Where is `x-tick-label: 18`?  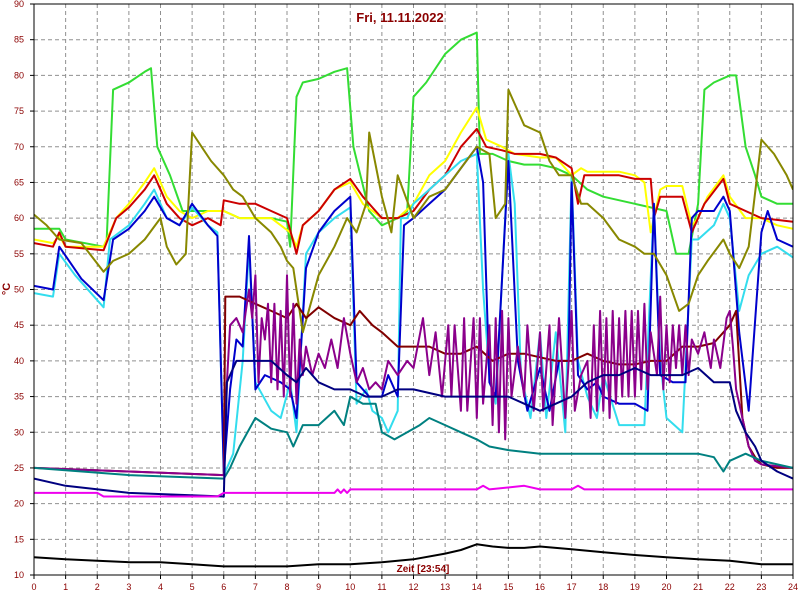 x-tick-label: 18 is located at coordinates (603, 587).